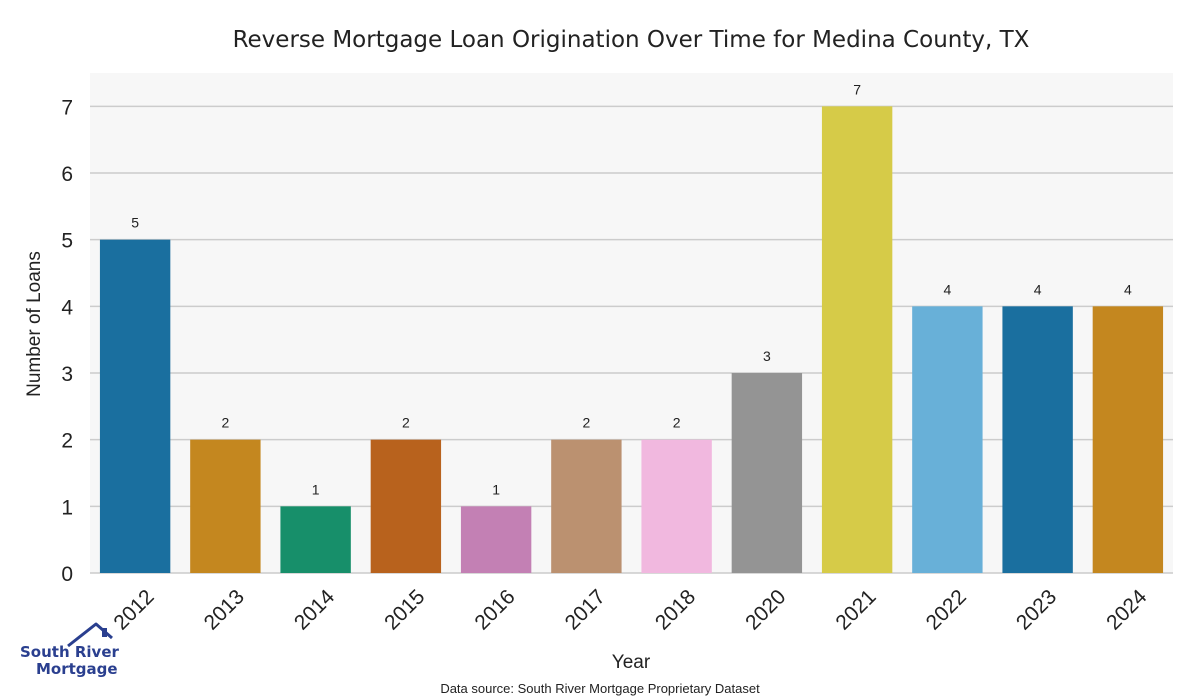 This screenshot has width=1200, height=700. I want to click on y-tick-label: 2, so click(67, 441).